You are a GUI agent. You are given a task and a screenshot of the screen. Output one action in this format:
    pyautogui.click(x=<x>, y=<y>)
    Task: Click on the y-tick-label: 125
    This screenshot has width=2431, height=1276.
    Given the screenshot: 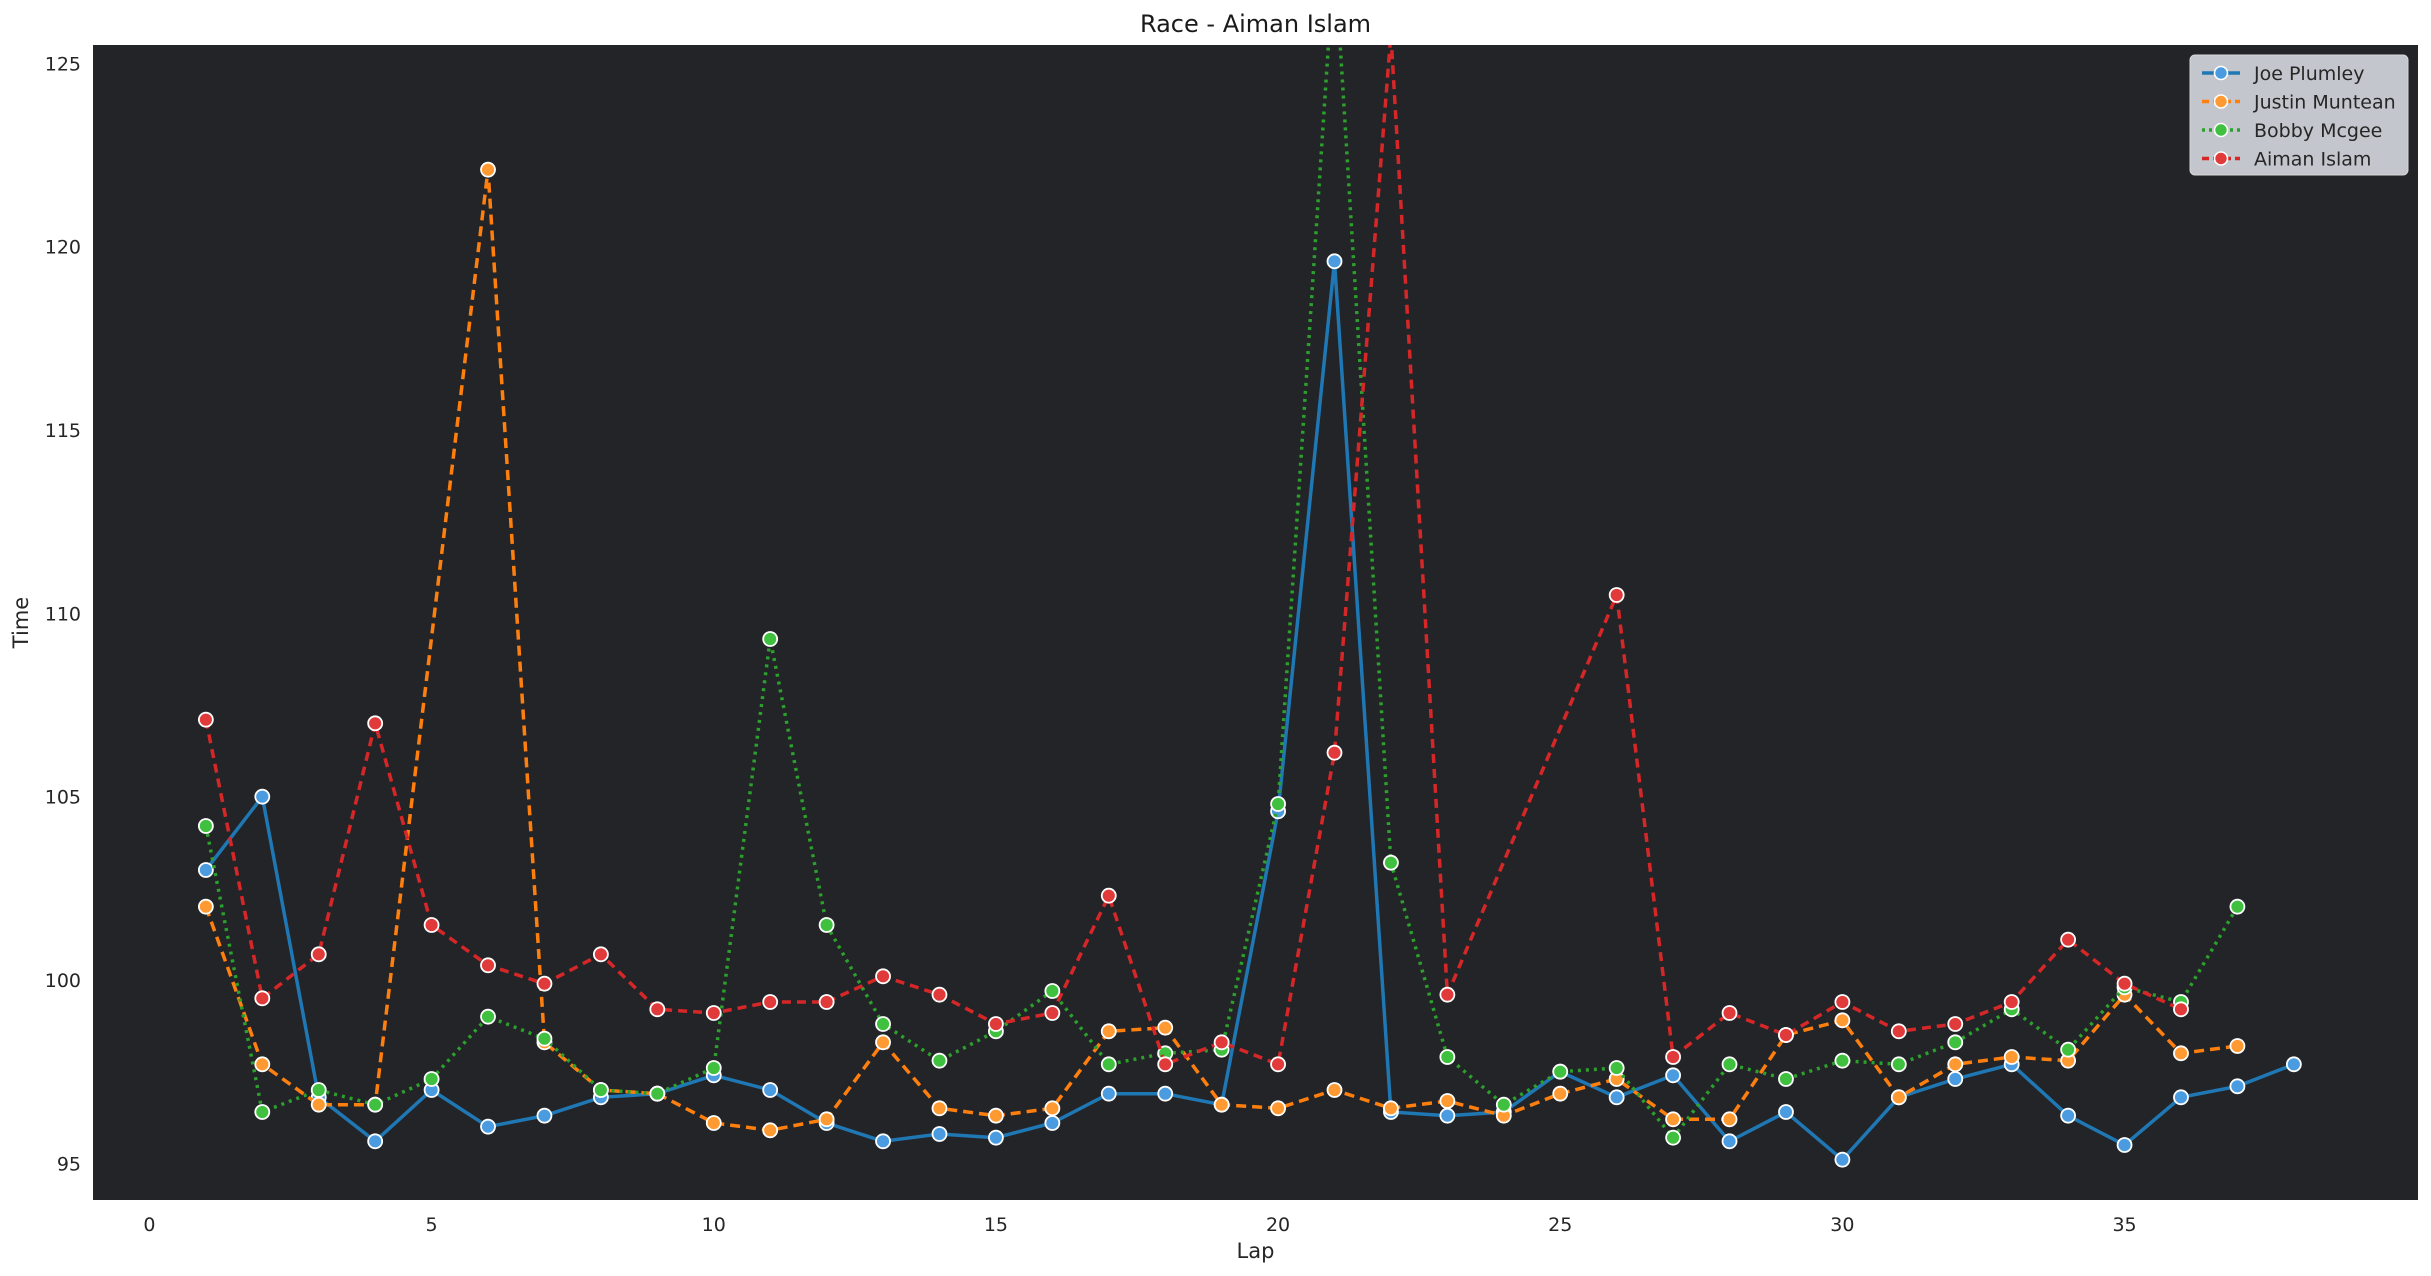 What is the action you would take?
    pyautogui.click(x=63, y=64)
    